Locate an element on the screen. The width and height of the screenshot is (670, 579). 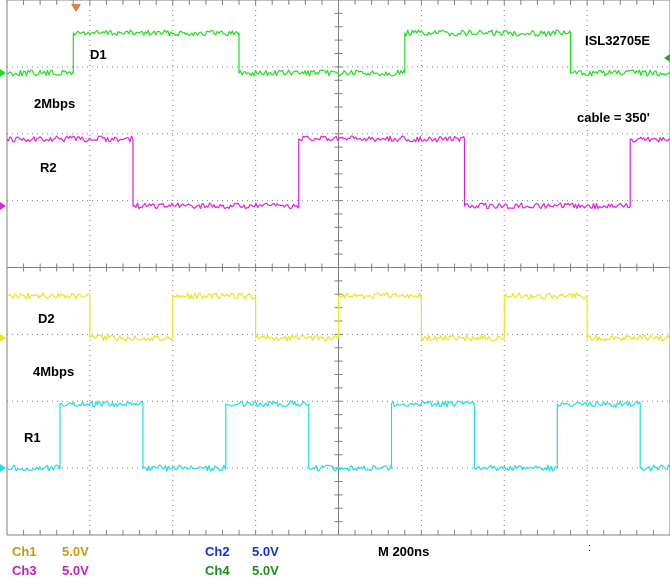
trace-label-d1: D1 is located at coordinates (98, 54).